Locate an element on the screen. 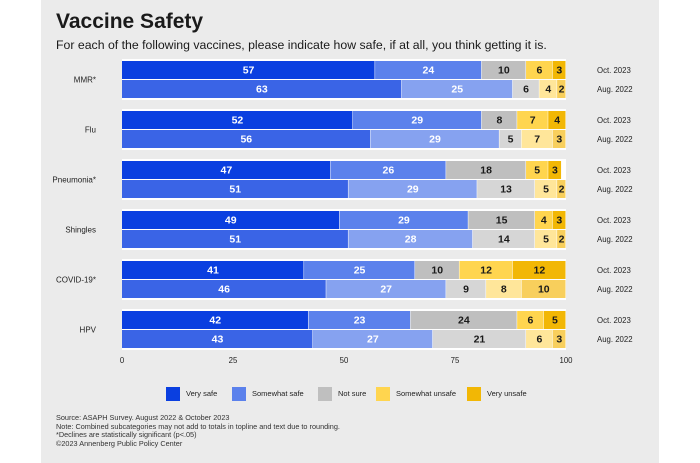  data-label: 41 is located at coordinates (213, 271).